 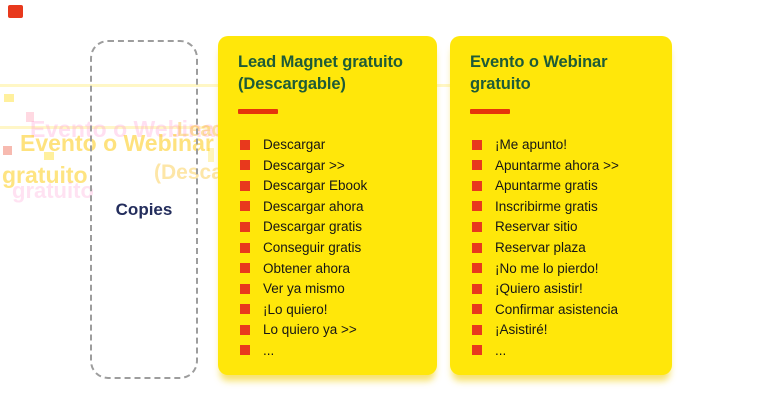 What do you see at coordinates (547, 268) in the screenshot?
I see `copy-text: ¡No me lo pierdo!` at bounding box center [547, 268].